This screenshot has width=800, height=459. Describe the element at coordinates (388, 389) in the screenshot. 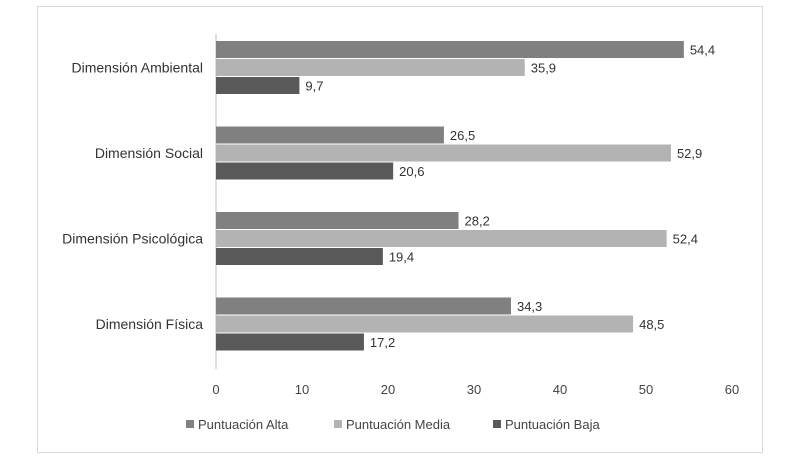

I see `x-tick-label-2: 20` at that location.